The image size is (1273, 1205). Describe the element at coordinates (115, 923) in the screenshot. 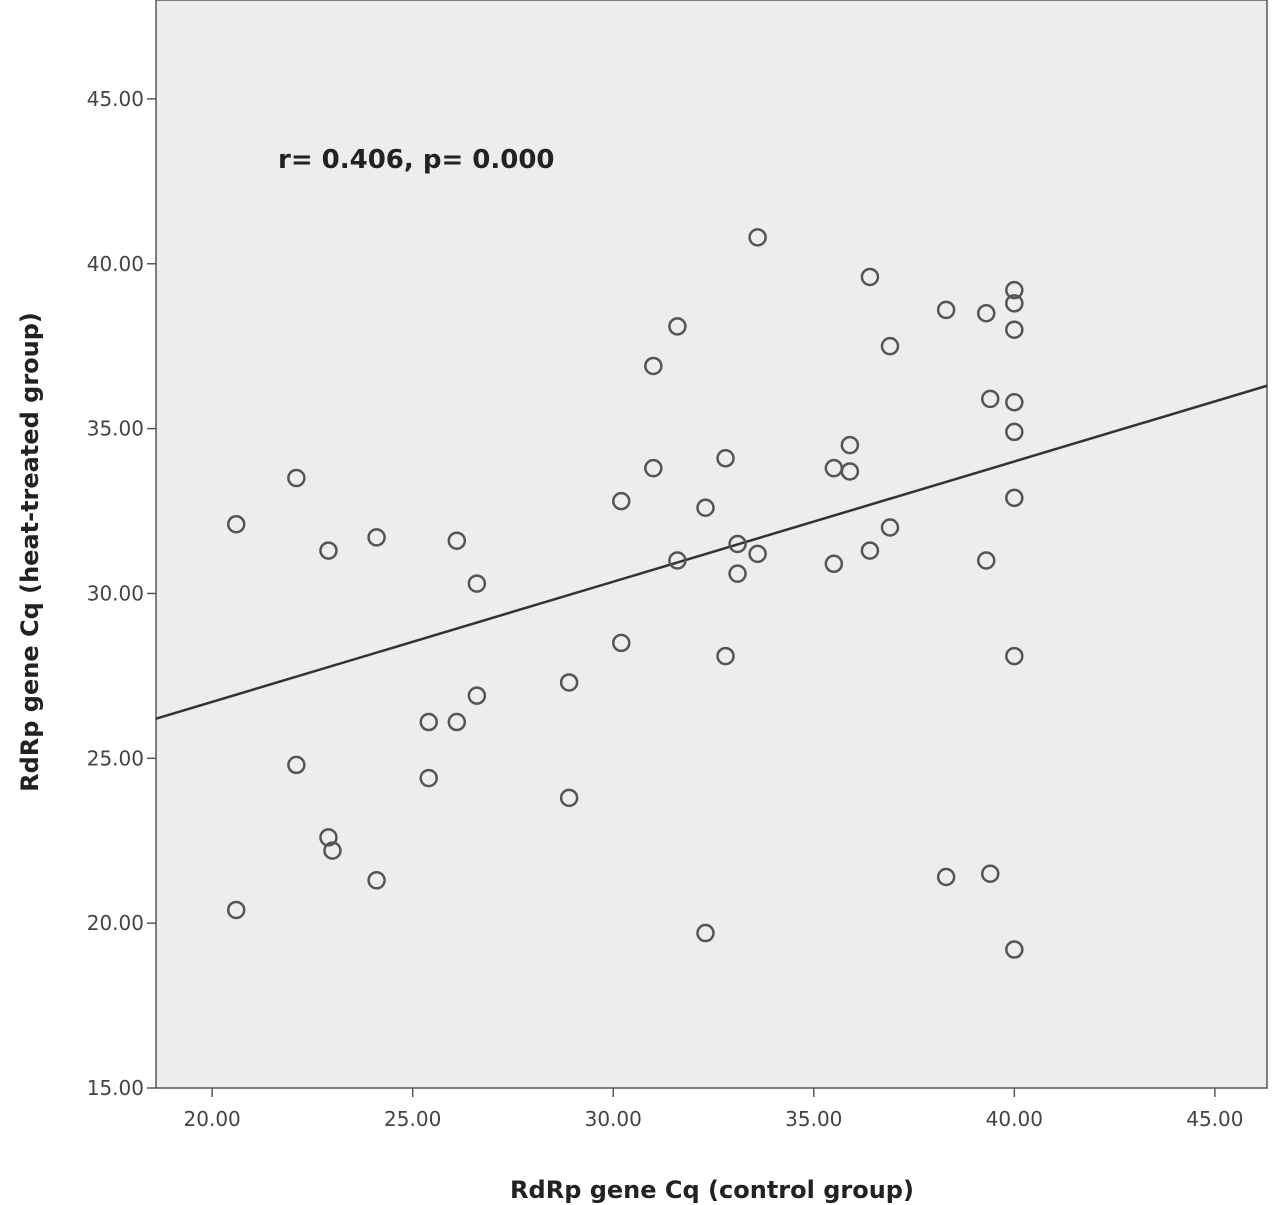

I see `y-tick-label: 20.00` at that location.